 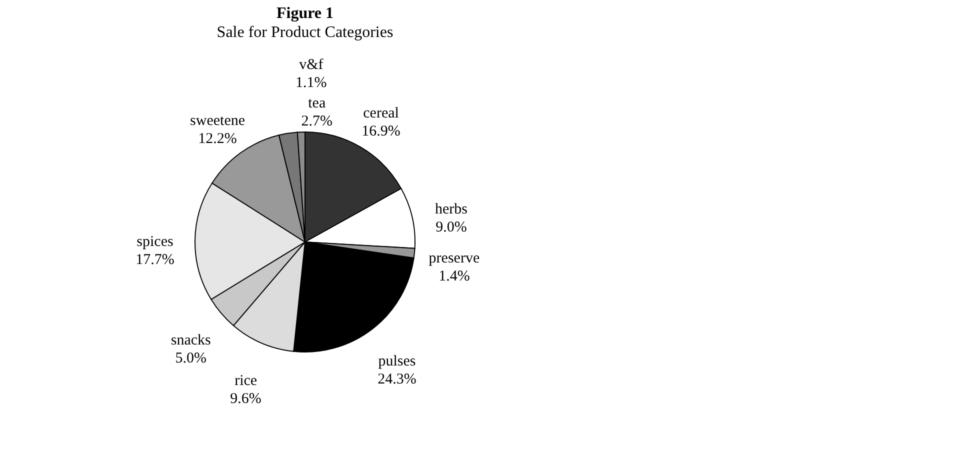 I want to click on slice-label: tea, so click(x=317, y=104).